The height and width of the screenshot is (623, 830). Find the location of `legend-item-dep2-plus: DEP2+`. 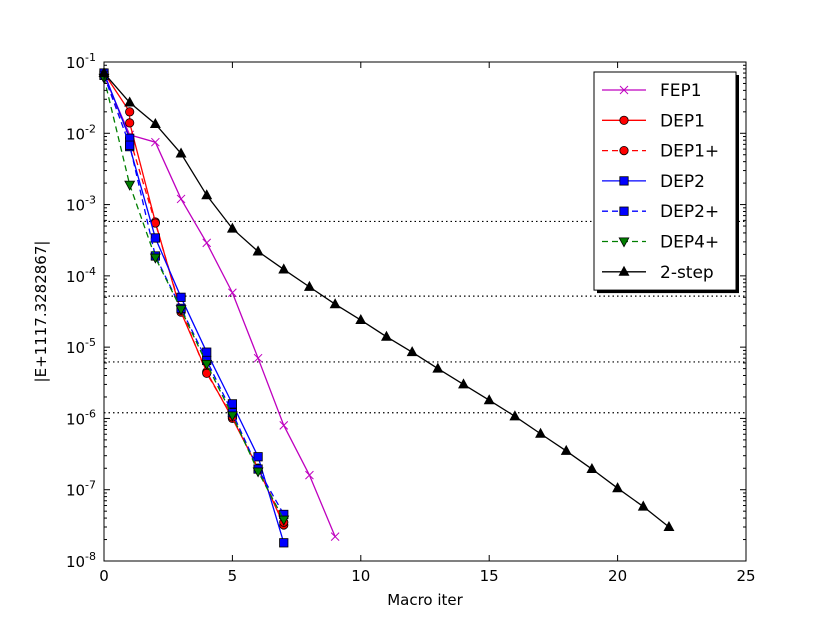

legend-item-dep2-plus: DEP2+ is located at coordinates (660, 212).